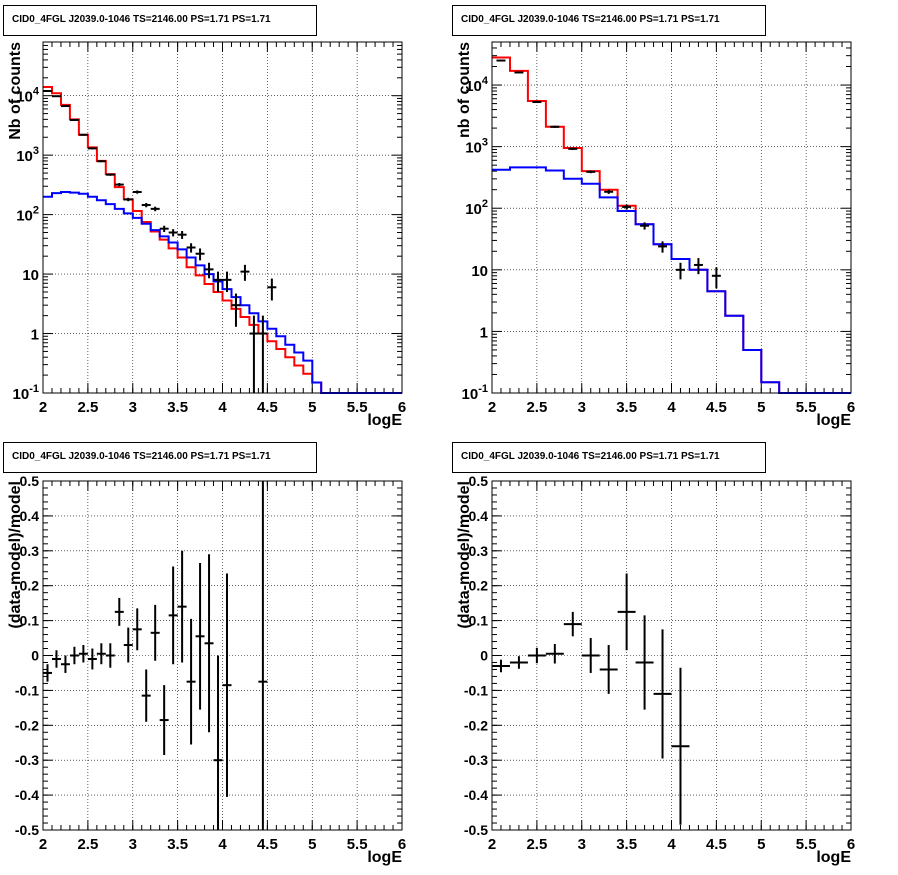 This screenshot has width=898, height=875. What do you see at coordinates (479, 621) in the screenshot?
I see `y-tick-label: 0.1` at bounding box center [479, 621].